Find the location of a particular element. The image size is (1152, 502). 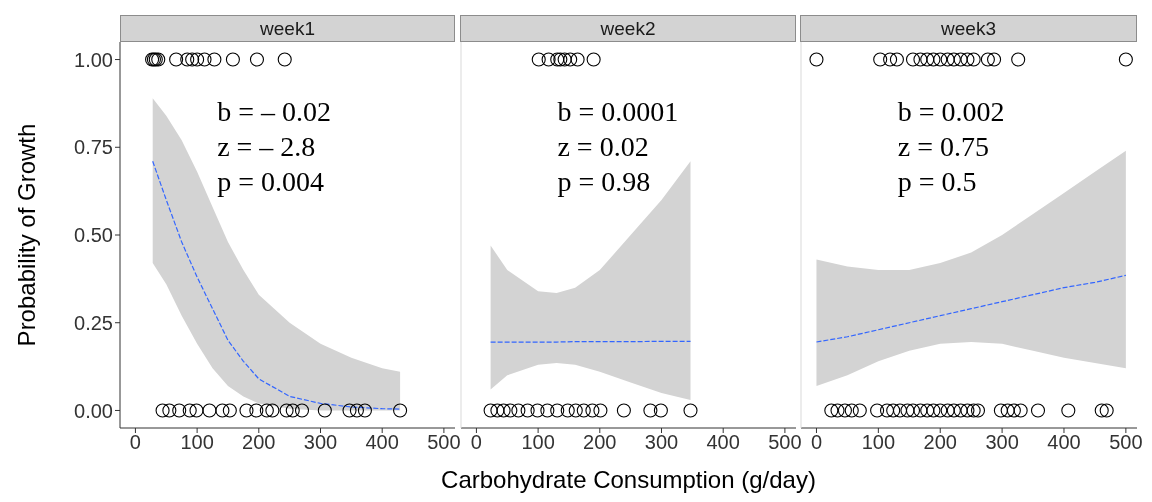

annotation: b = – 0.02 is located at coordinates (274, 112).